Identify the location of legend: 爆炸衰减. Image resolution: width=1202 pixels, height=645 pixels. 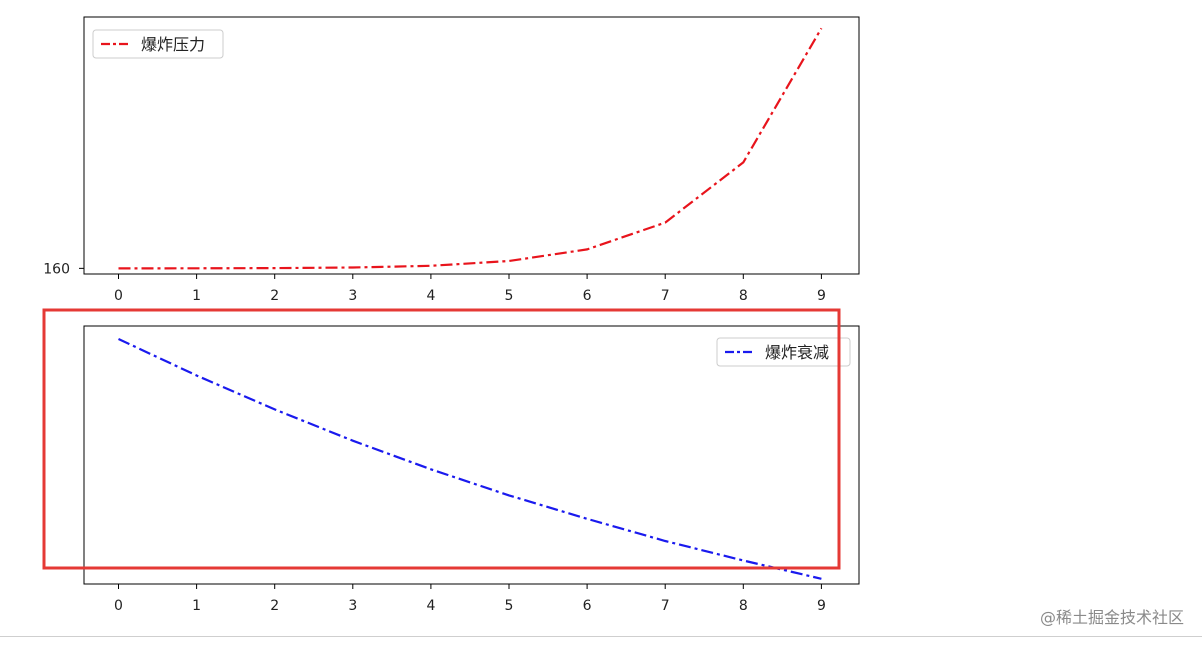
(783, 352).